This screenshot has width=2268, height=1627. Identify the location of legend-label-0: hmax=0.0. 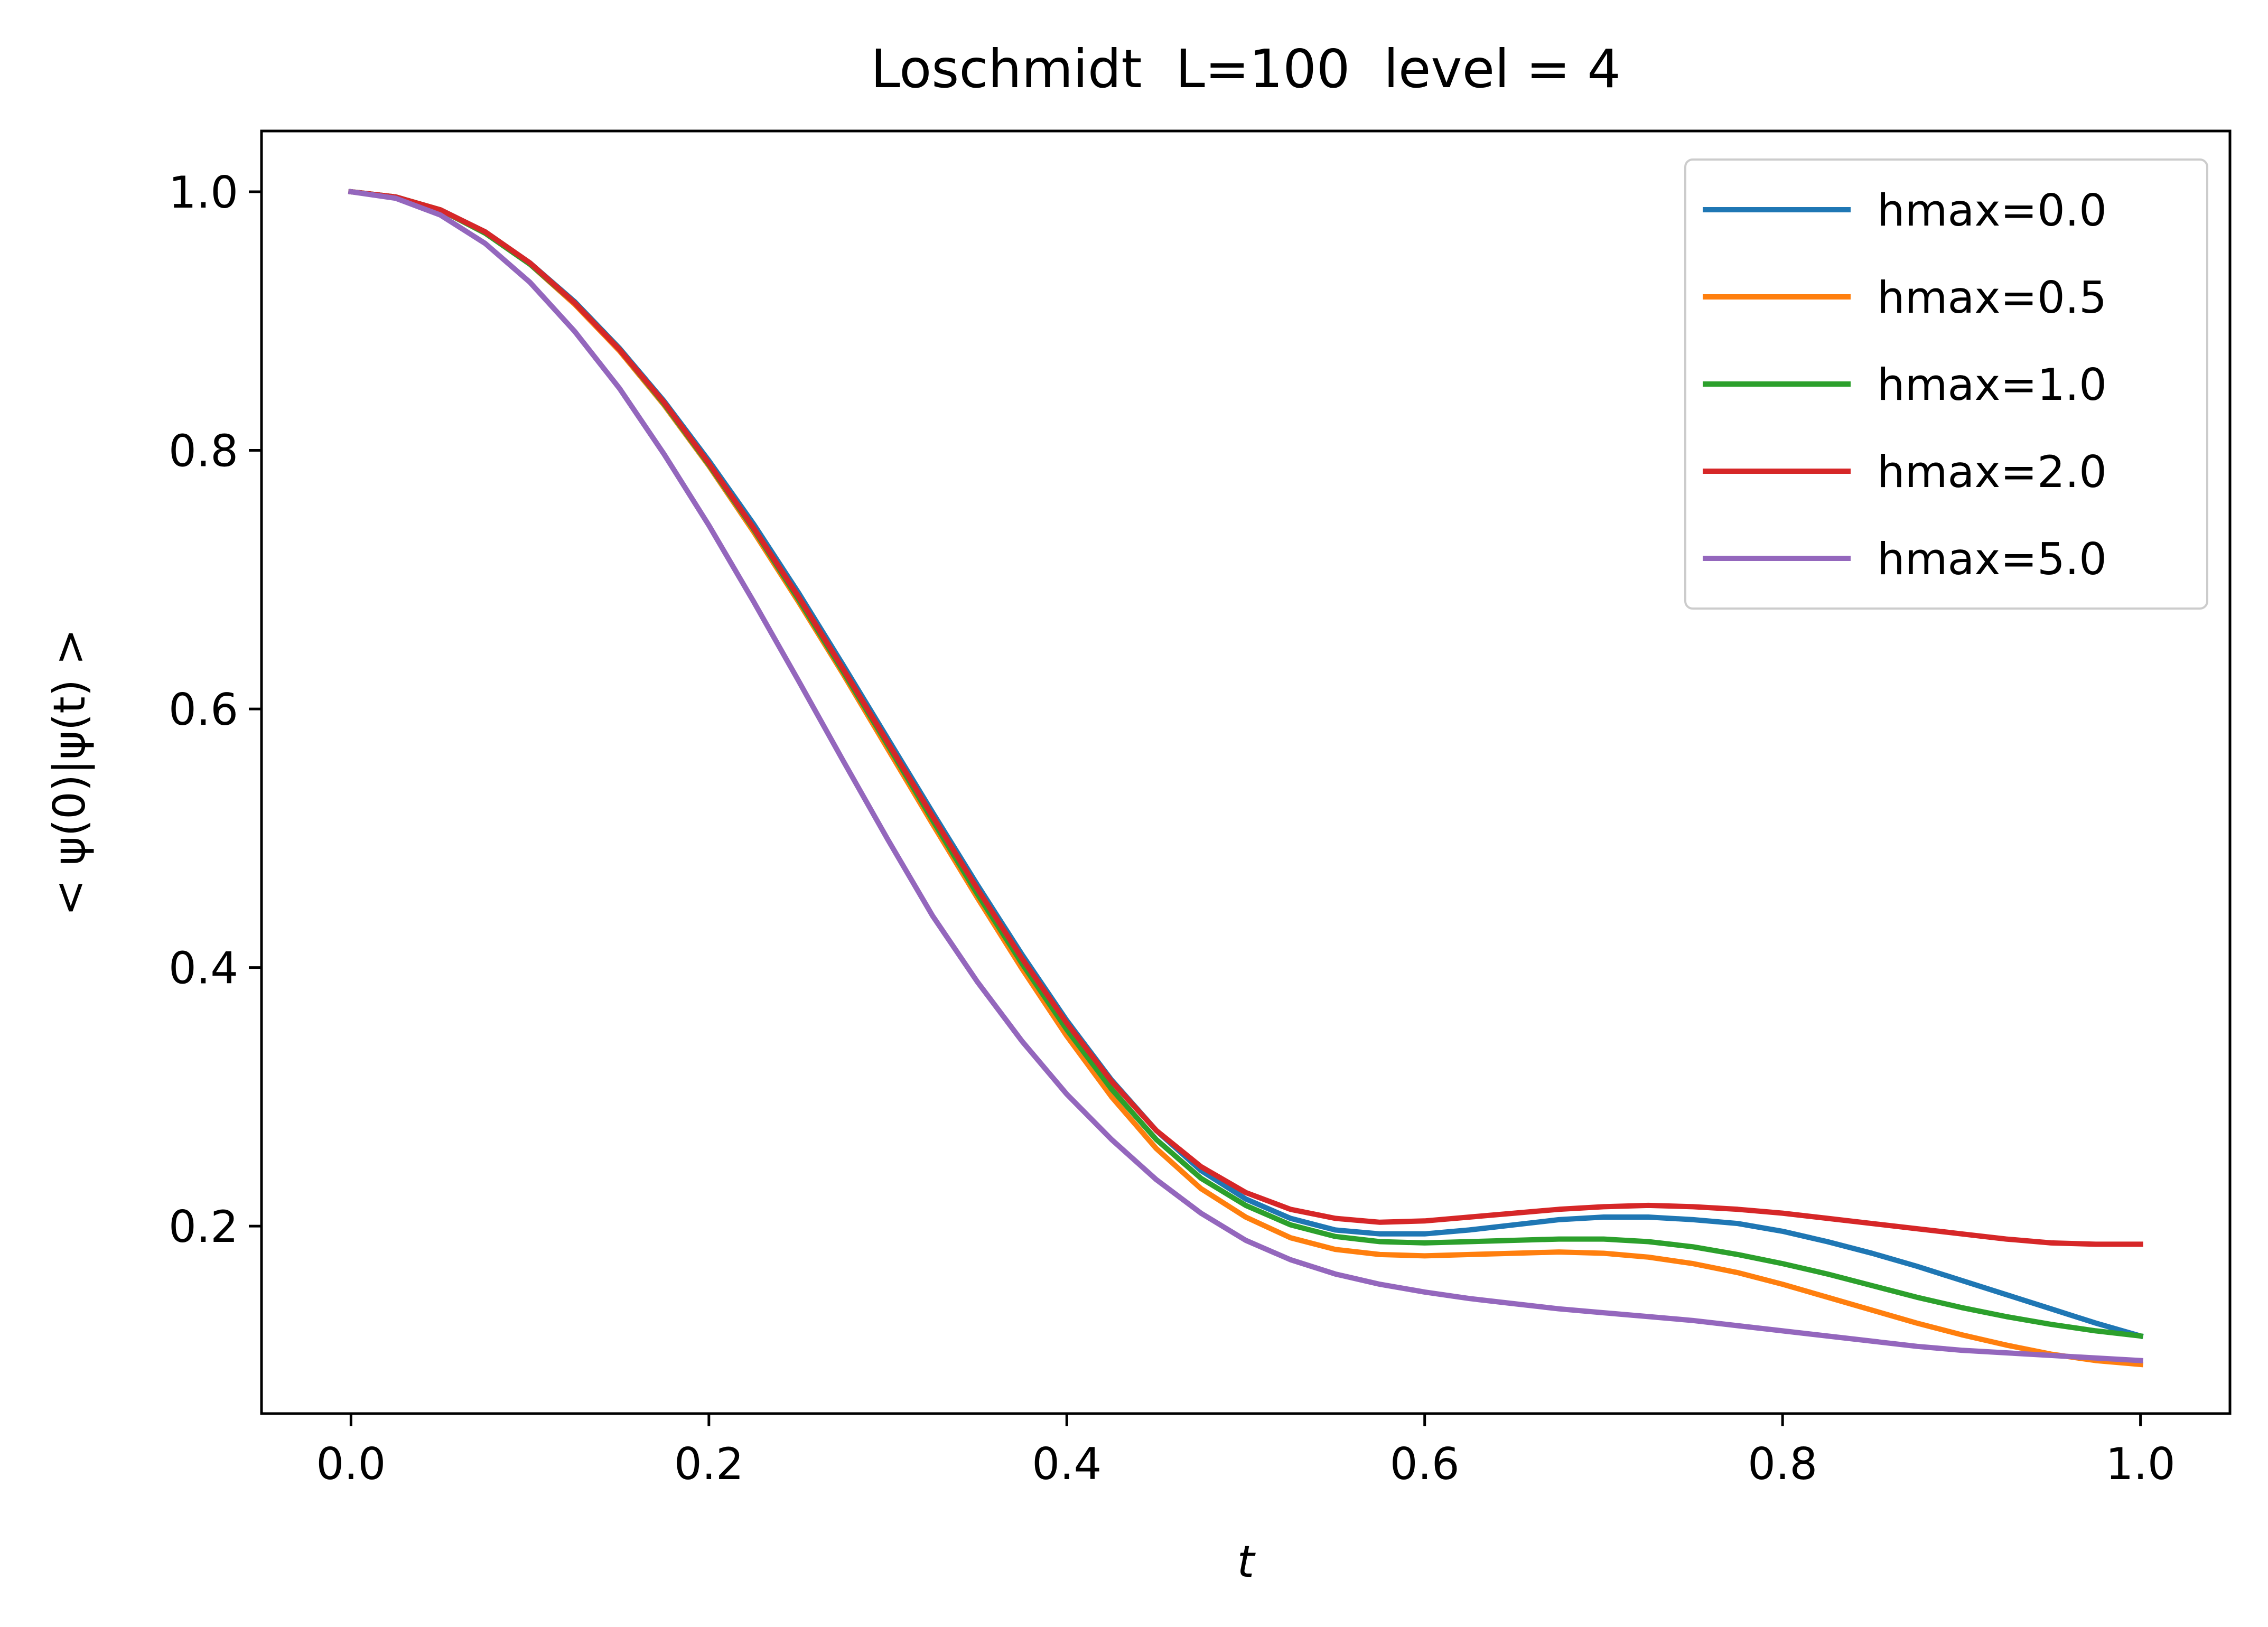
(1992, 210).